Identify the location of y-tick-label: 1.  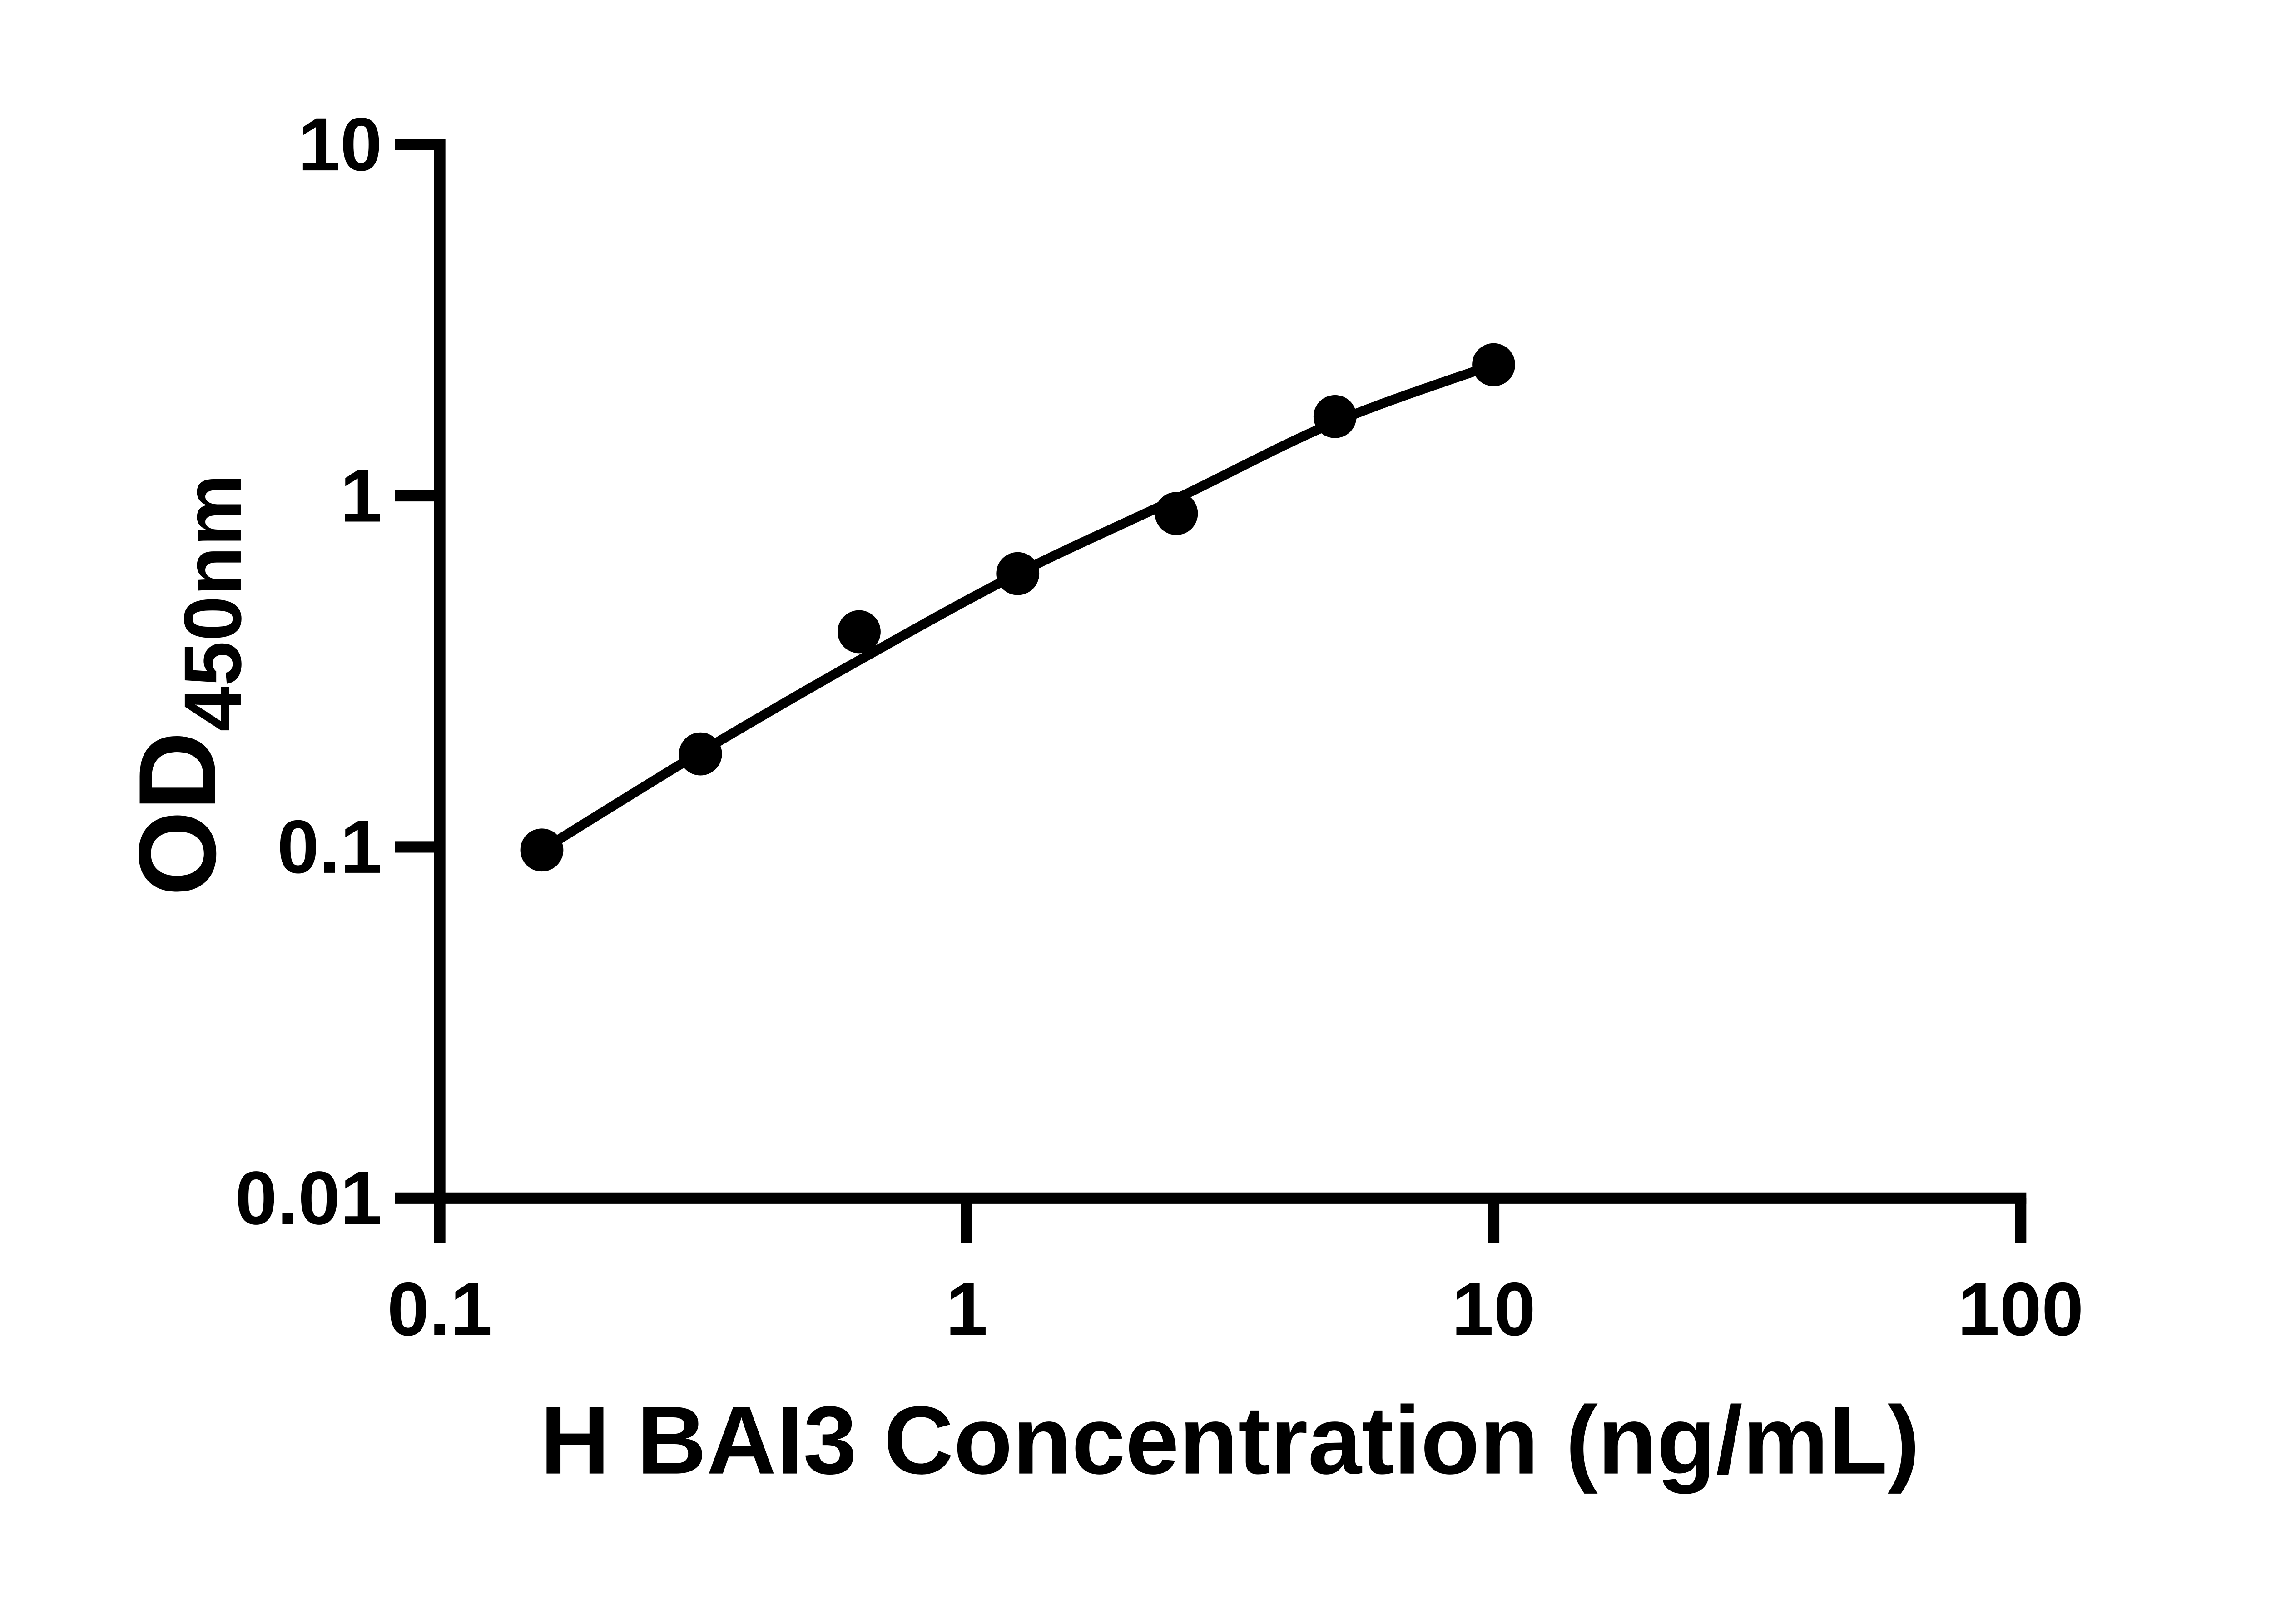
(361, 496).